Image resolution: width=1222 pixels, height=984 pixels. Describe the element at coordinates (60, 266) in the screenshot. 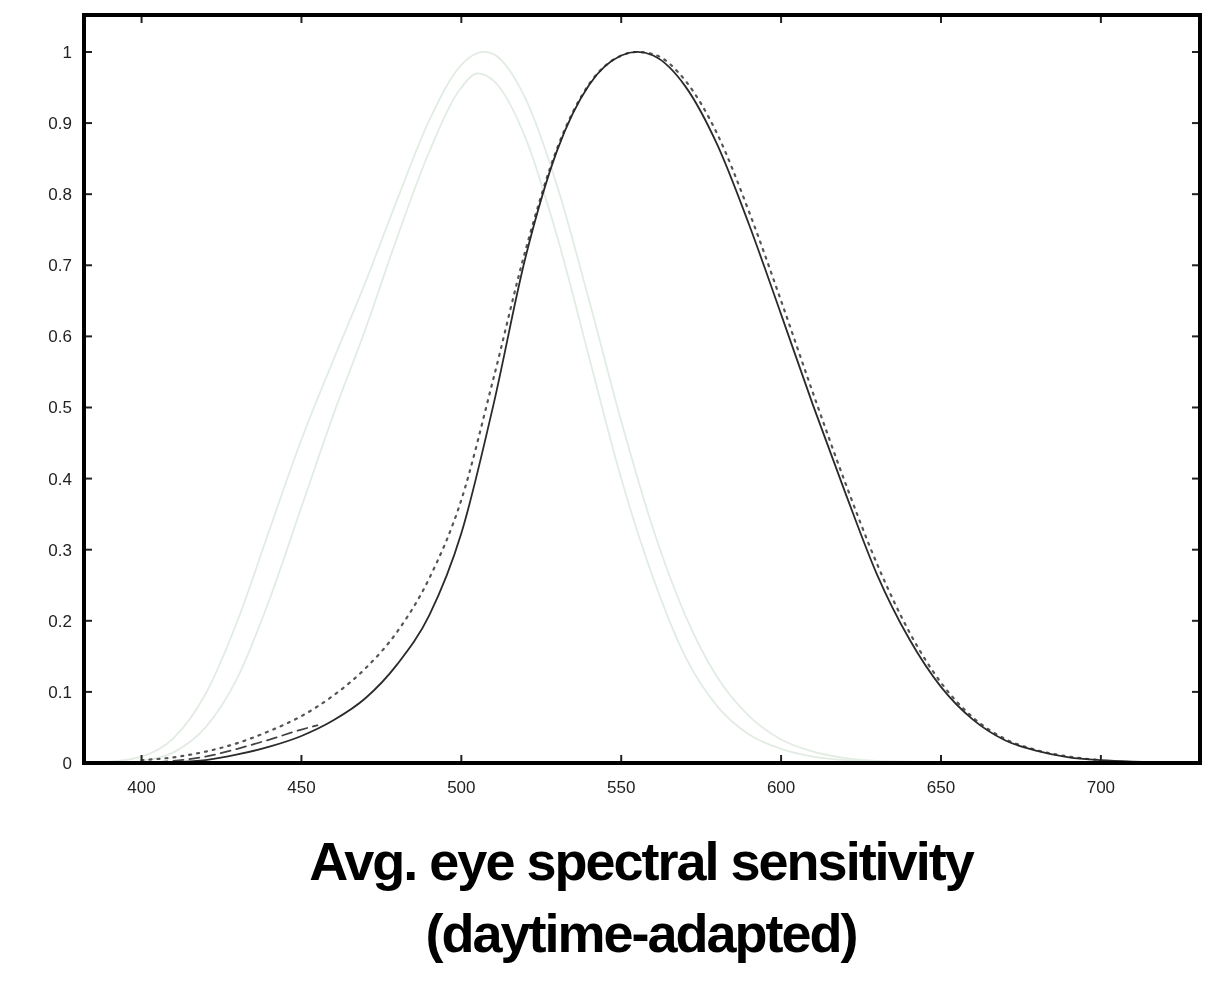

I see `y-tick-label: 0.7` at that location.